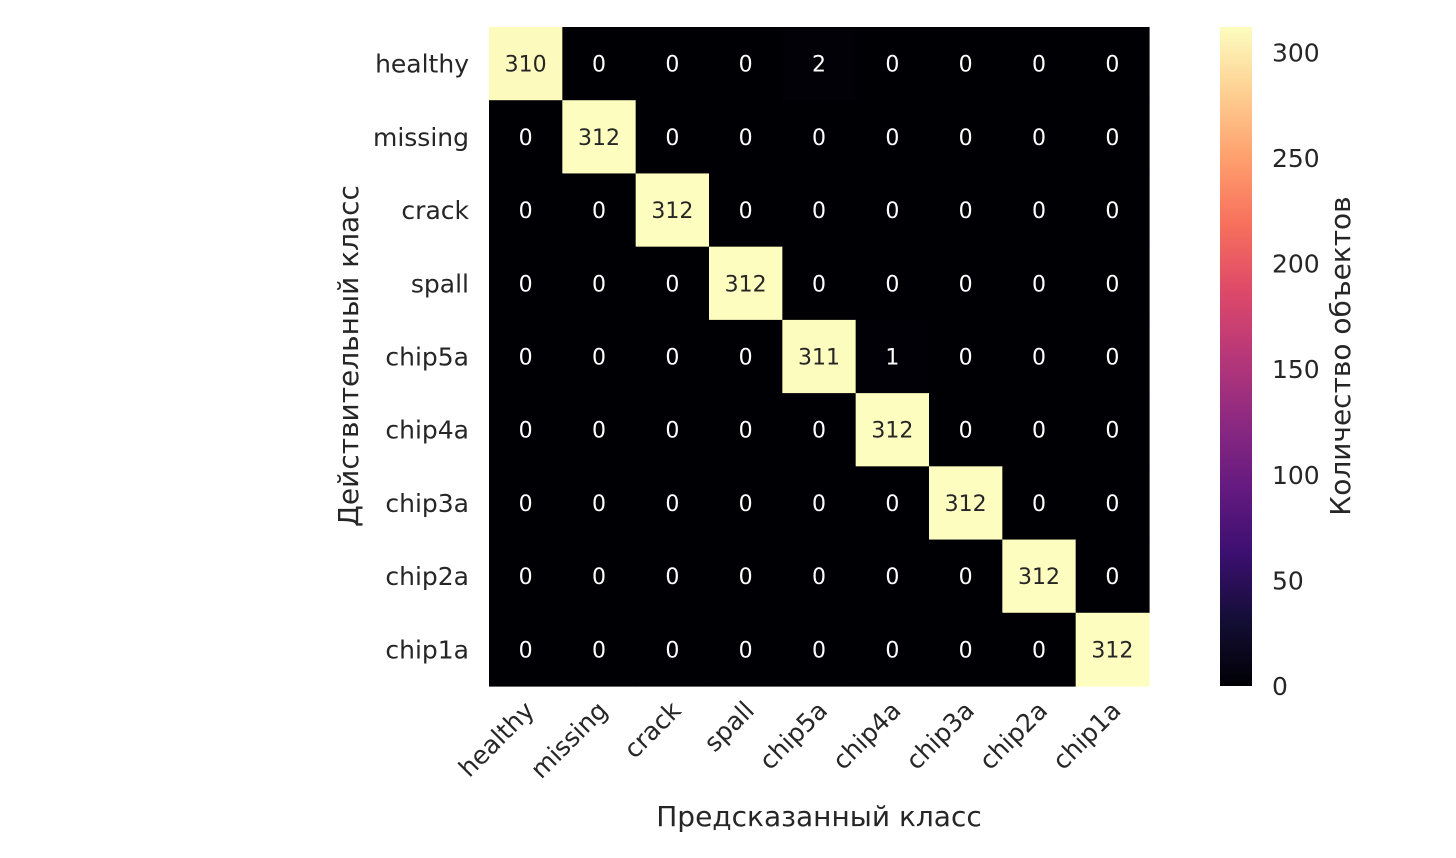  I want to click on x-tick-label: spall, so click(729, 727).